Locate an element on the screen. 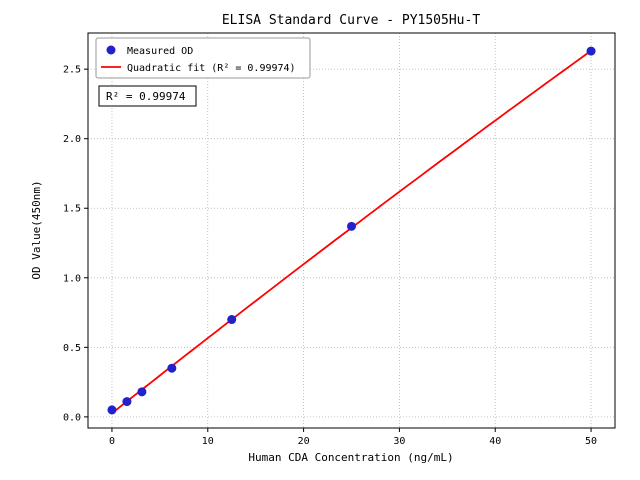 The width and height of the screenshot is (640, 480). x-tick-label: 40 is located at coordinates (495, 441).